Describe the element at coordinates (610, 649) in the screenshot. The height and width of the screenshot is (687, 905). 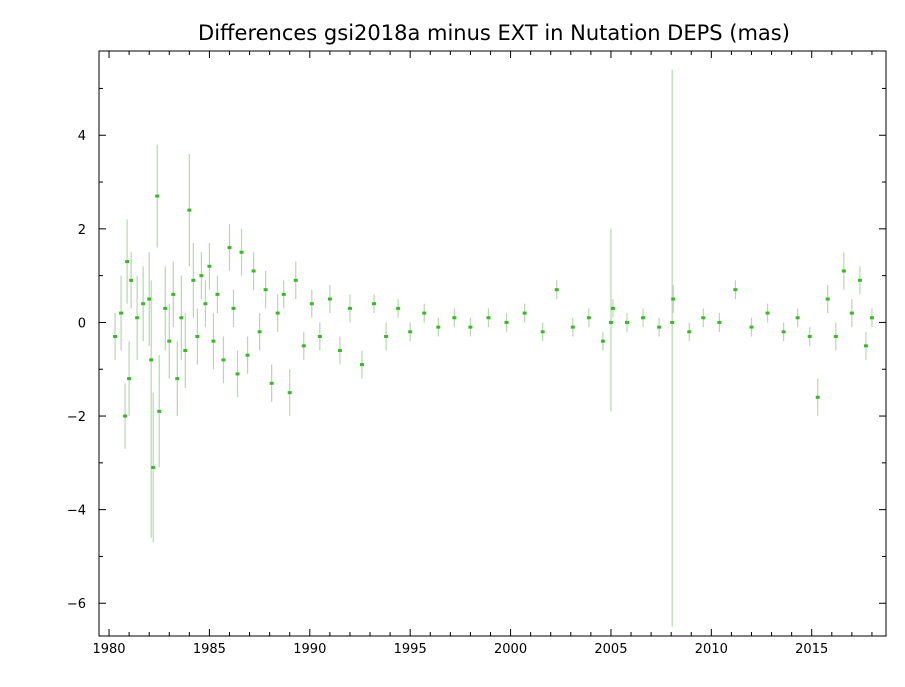
I see `x-tick-label: 2005` at that location.